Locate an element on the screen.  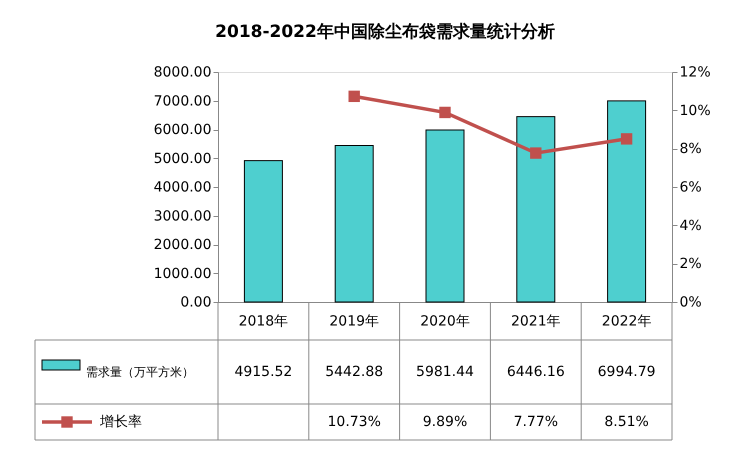
data-label: 5981.44 is located at coordinates (445, 372).